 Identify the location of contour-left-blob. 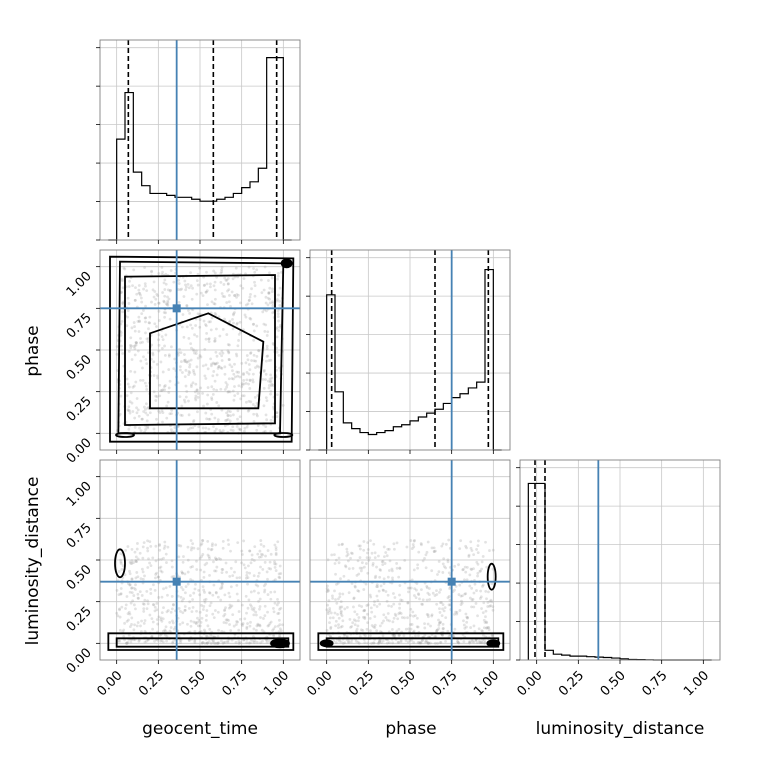
(120, 563).